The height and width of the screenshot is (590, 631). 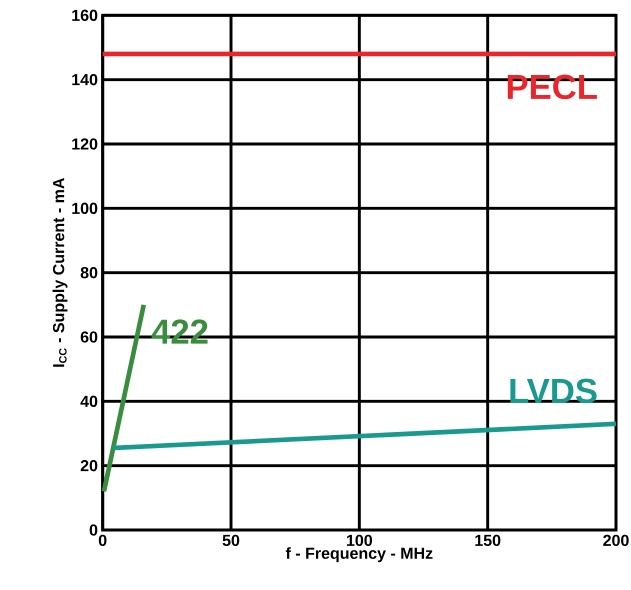 I want to click on x-tick-label: 0, so click(x=102, y=540).